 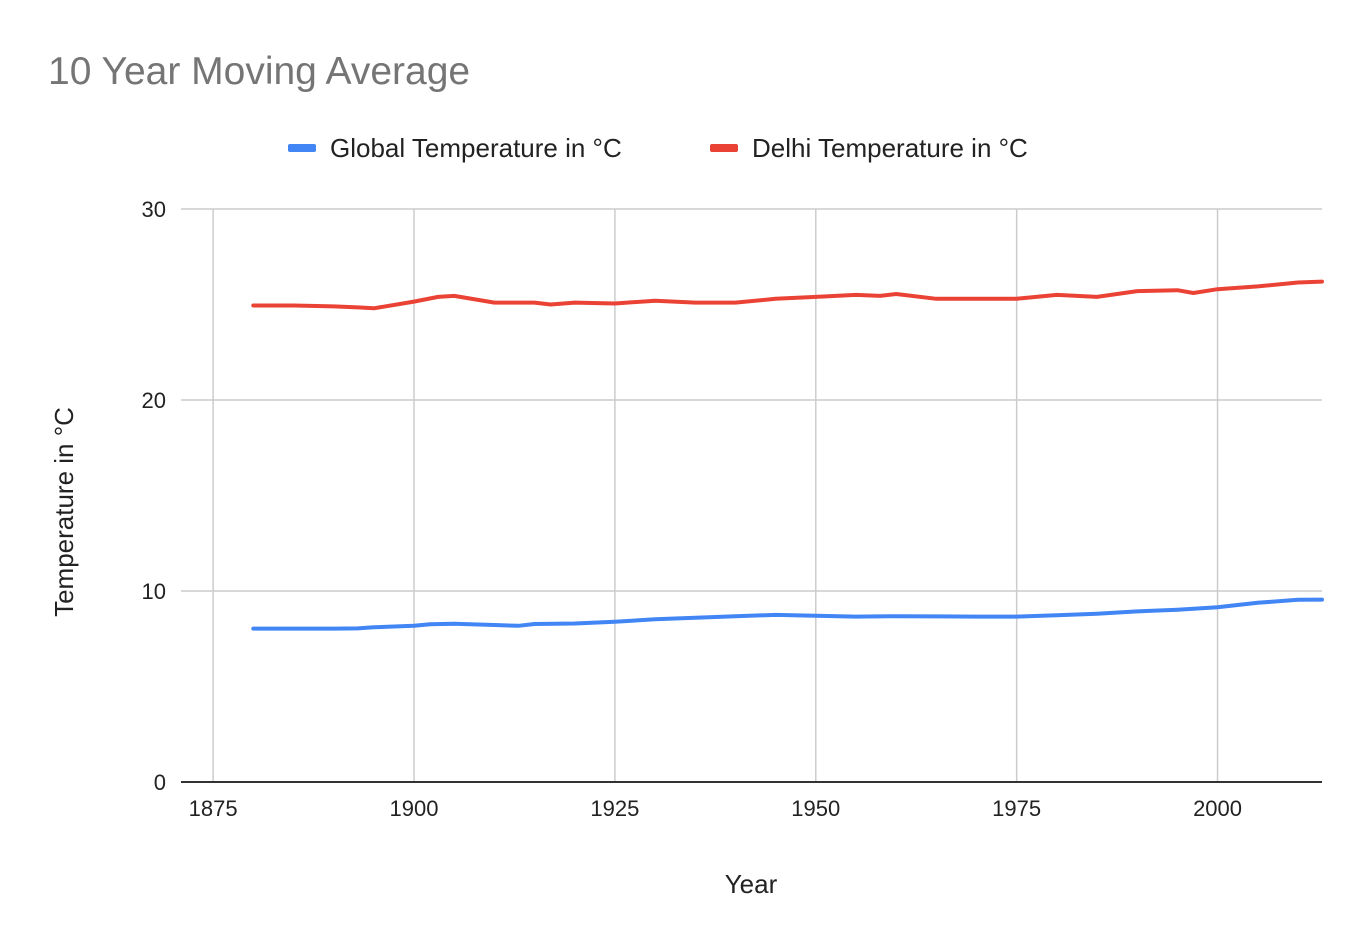 I want to click on y-tick-label: 10, so click(x=154, y=591).